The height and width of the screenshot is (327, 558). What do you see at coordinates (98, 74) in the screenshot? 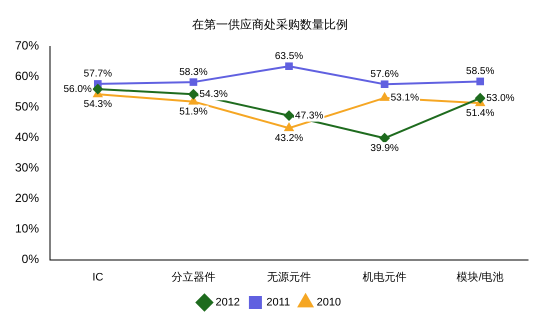
I see `data-label: 57.7%` at bounding box center [98, 74].